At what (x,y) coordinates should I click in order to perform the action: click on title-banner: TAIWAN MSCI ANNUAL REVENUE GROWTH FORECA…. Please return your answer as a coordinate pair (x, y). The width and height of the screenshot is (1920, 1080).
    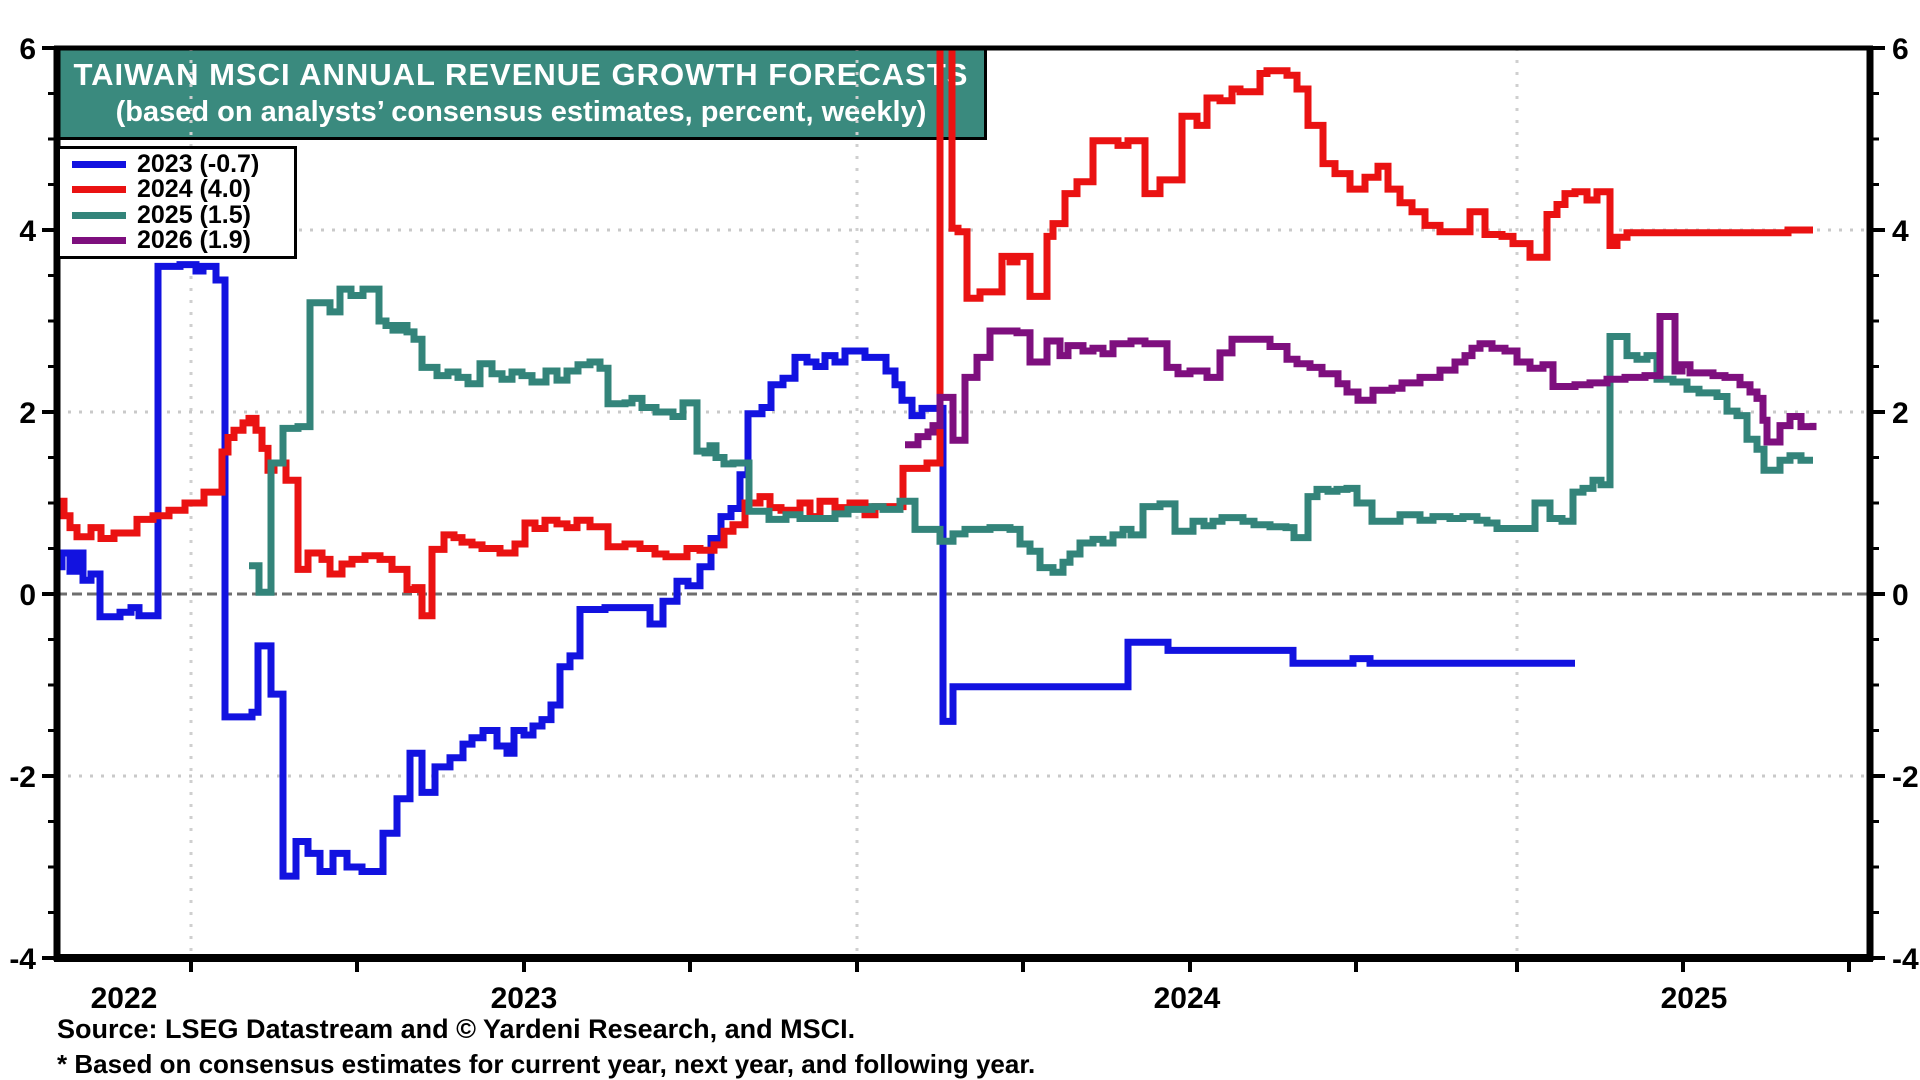
    Looking at the image, I should click on (521, 93).